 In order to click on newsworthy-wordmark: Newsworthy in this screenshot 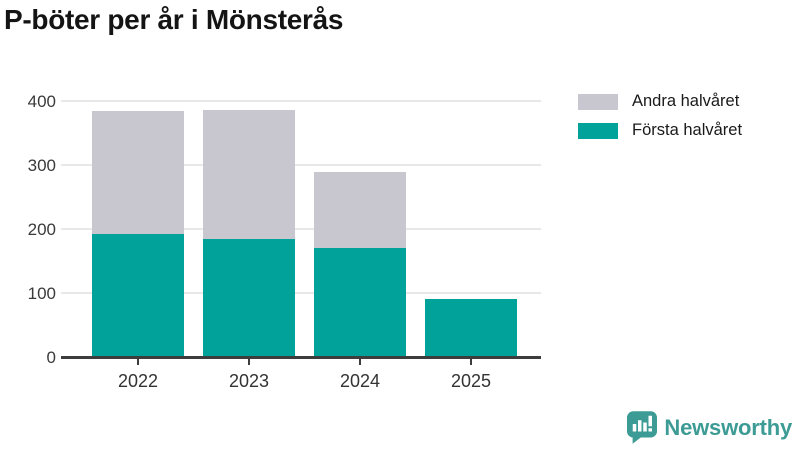, I will do `click(728, 427)`.